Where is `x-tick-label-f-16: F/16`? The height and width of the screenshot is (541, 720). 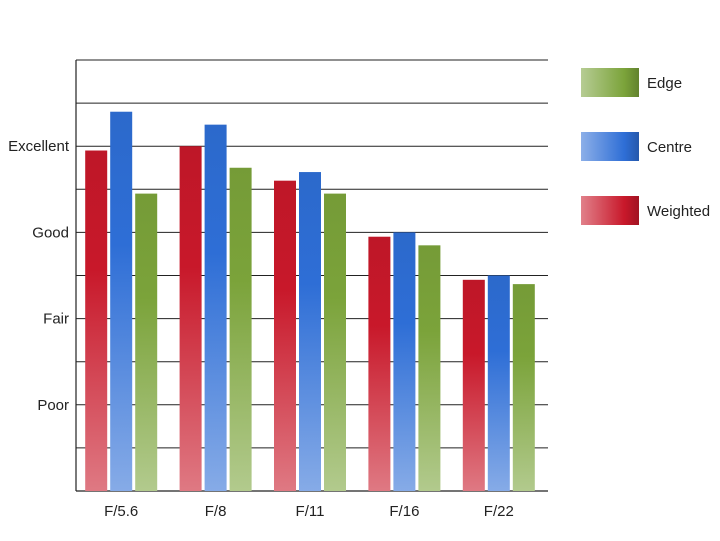
x-tick-label-f-16: F/16 is located at coordinates (404, 511).